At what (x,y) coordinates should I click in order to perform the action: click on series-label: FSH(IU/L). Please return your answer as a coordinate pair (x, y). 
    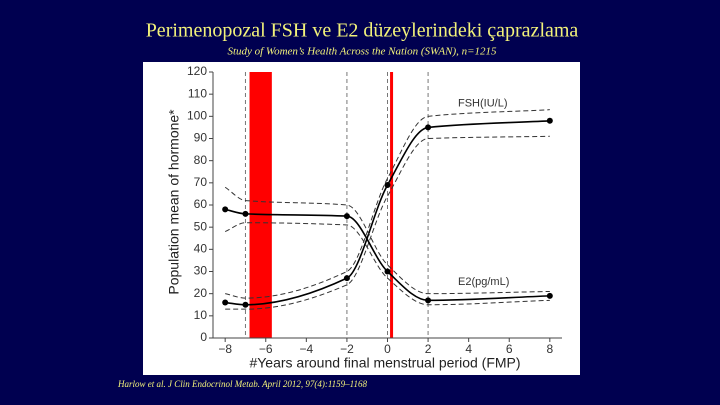
    Looking at the image, I should click on (483, 104).